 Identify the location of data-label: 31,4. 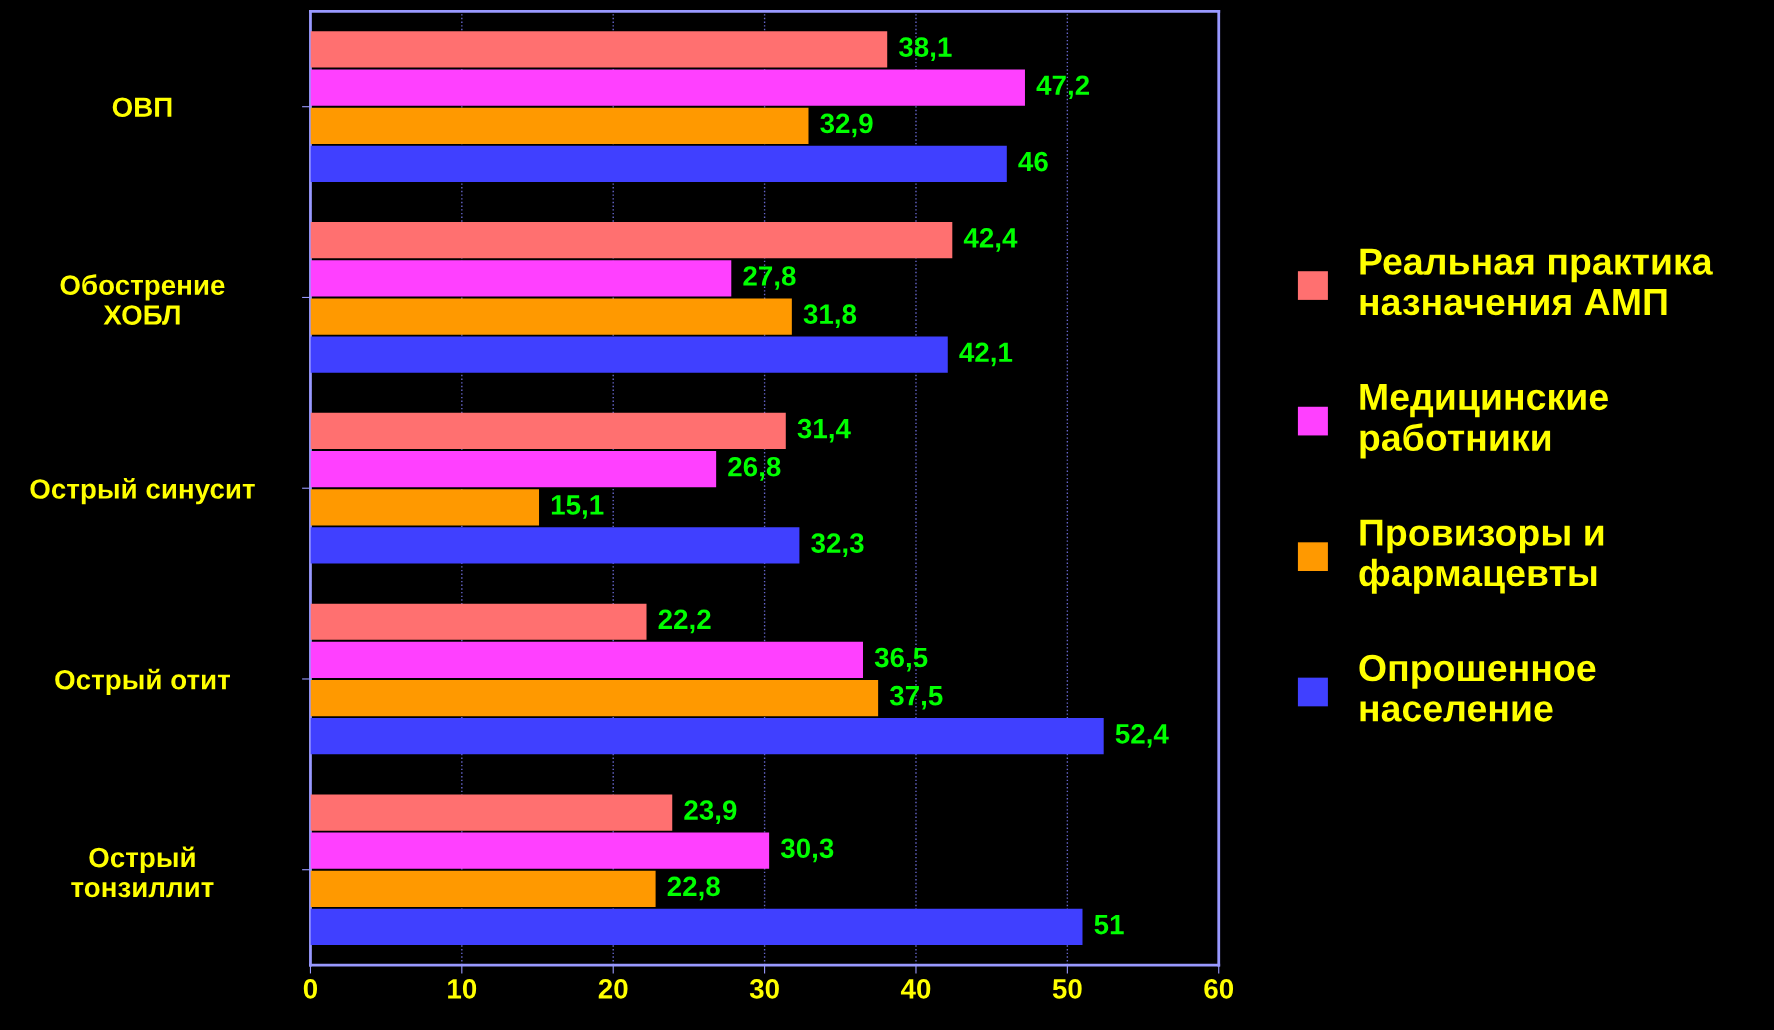
(824, 430).